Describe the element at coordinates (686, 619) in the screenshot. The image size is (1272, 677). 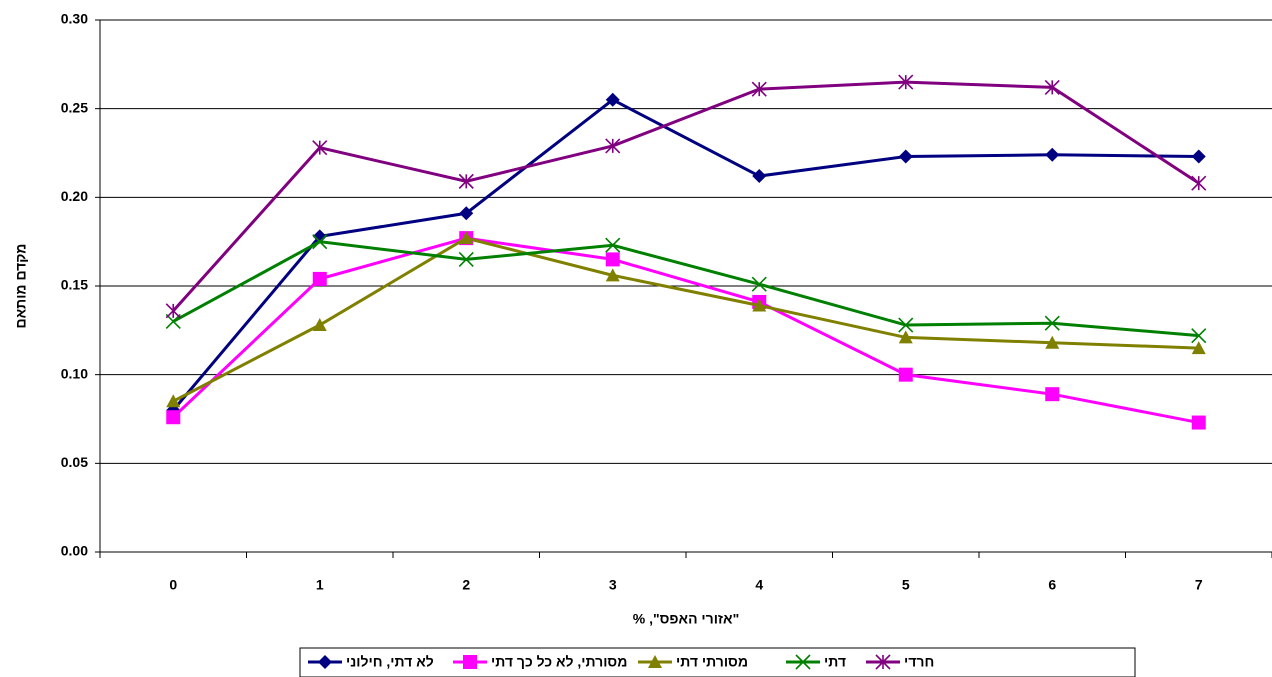
I see `x-axis-label: "אזורי האפס", %` at that location.